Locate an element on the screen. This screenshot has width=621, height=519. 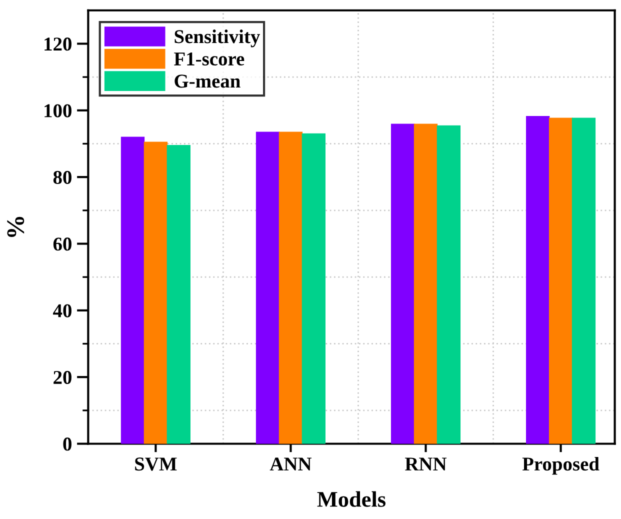
x-tick-label: Proposed is located at coordinates (561, 465).